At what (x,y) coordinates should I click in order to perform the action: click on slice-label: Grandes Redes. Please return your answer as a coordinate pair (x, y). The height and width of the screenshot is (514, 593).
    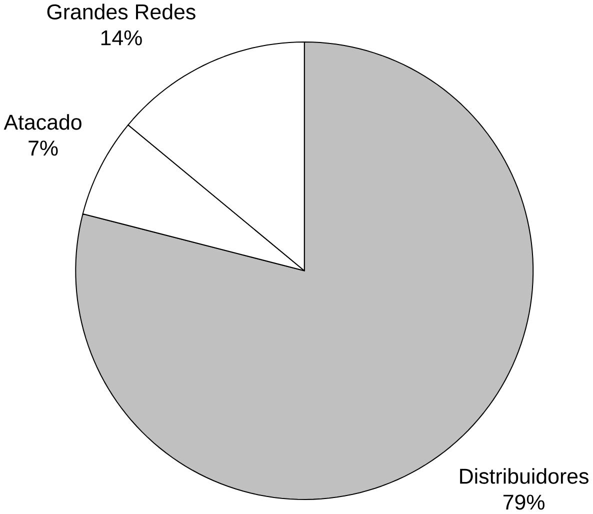
    Looking at the image, I should click on (121, 12).